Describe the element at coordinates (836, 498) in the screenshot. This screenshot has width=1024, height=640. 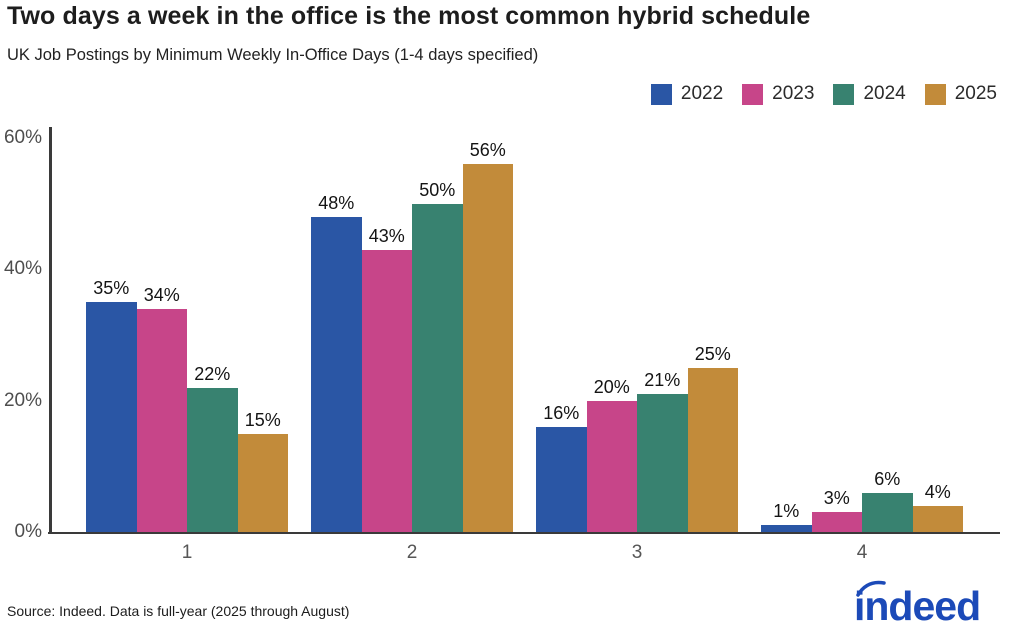
I see `bar-value-label: 3%` at that location.